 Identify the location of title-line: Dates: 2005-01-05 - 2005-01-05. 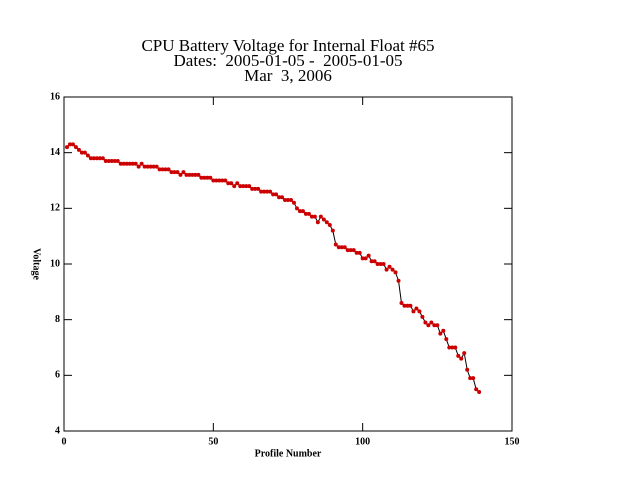
(288, 60).